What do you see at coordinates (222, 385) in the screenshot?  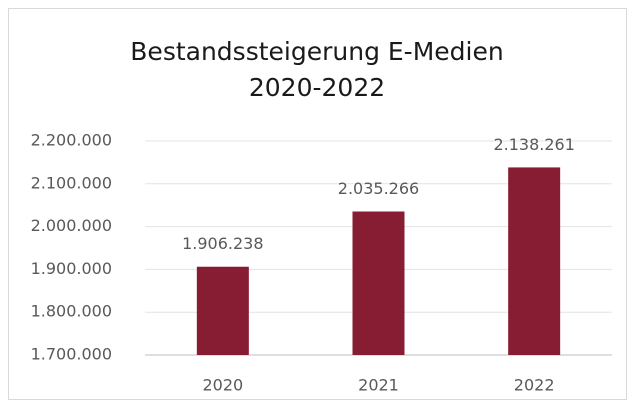 I see `x-tick-label: 2020` at bounding box center [222, 385].